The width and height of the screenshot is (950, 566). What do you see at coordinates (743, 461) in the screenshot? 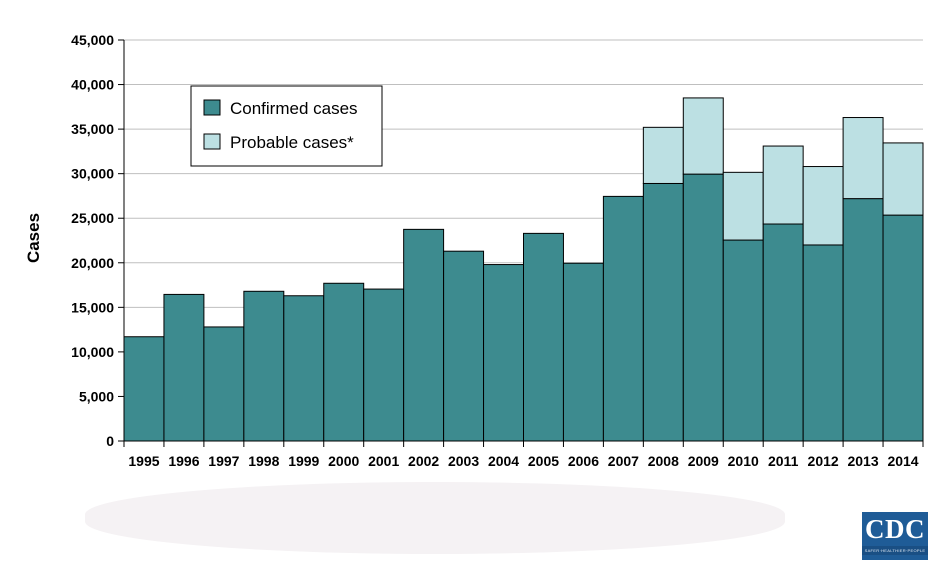
I see `x-tick-label: 2010` at bounding box center [743, 461].